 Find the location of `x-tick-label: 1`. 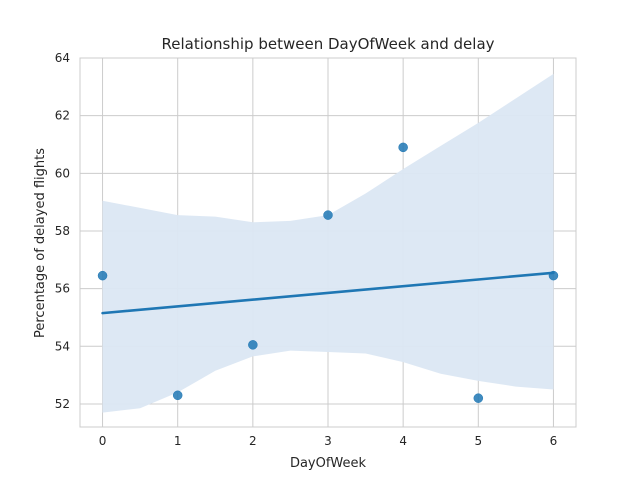

x-tick-label: 1 is located at coordinates (178, 441).